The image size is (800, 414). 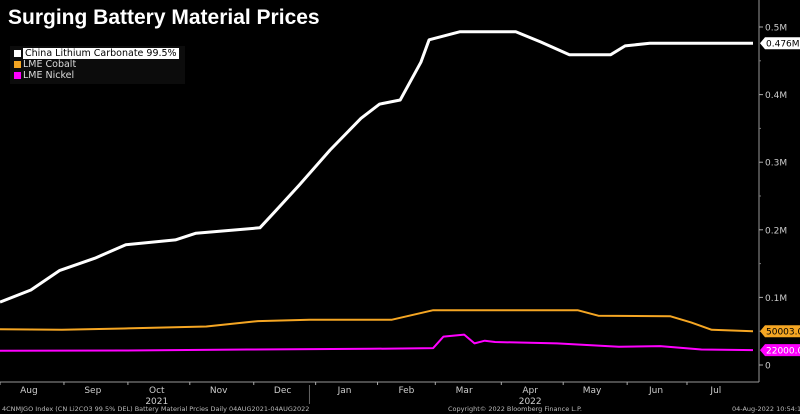 I want to click on legend-label: LME Nickel, so click(x=49, y=75).